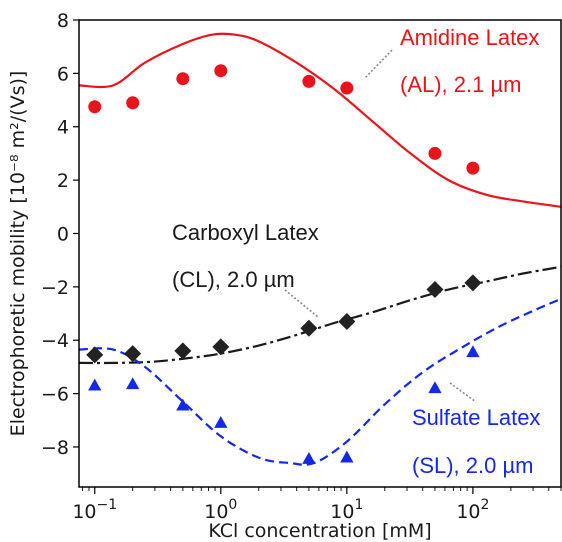 This screenshot has width=562, height=542. What do you see at coordinates (63, 74) in the screenshot?
I see `y-tick-label: 6` at bounding box center [63, 74].